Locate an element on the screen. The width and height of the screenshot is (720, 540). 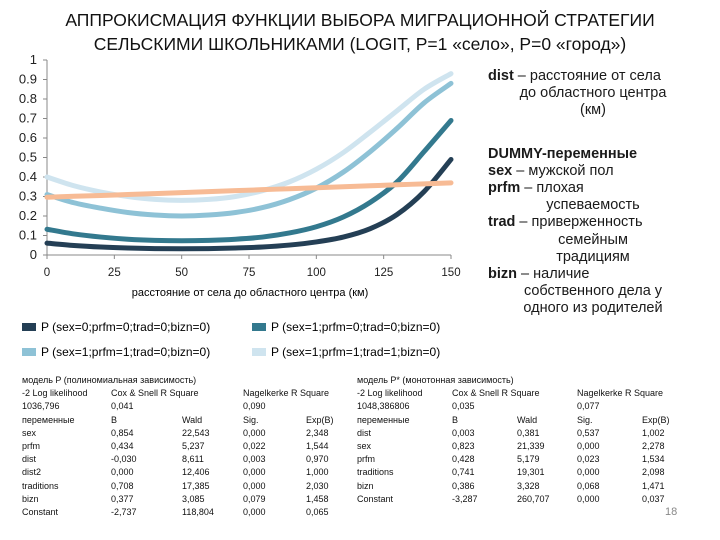
table-row: переменные B Wald Sig. Exp(B) is located at coordinates (187, 421).